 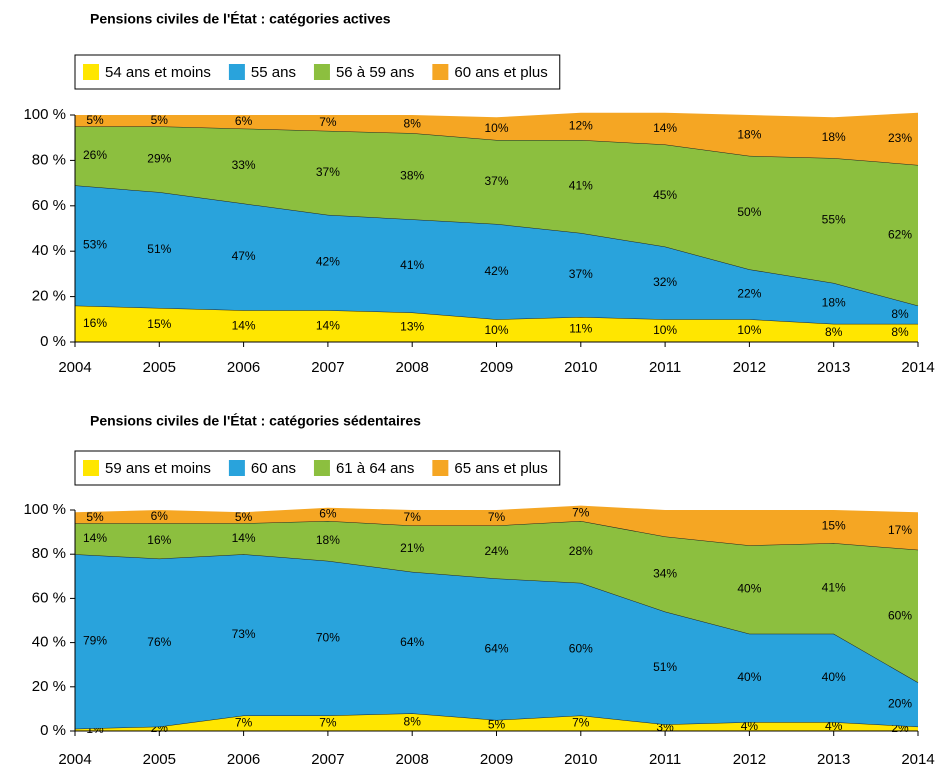 I want to click on x-tick-label: 2014, so click(x=917, y=367).